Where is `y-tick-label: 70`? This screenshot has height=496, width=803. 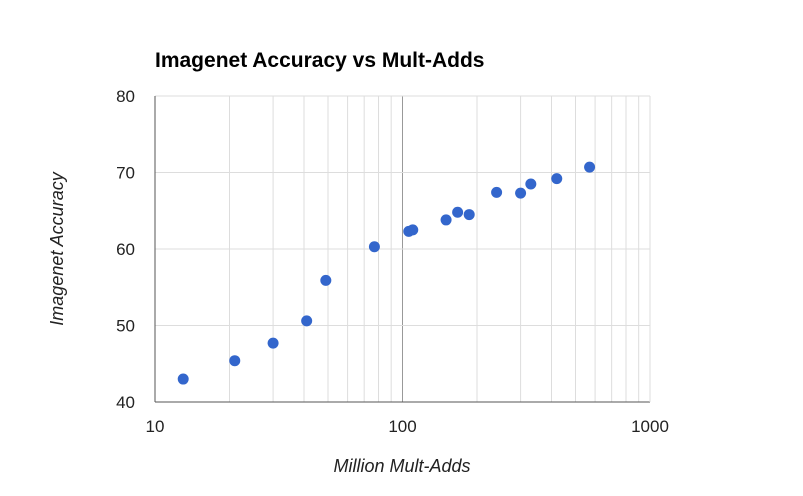 y-tick-label: 70 is located at coordinates (125, 173).